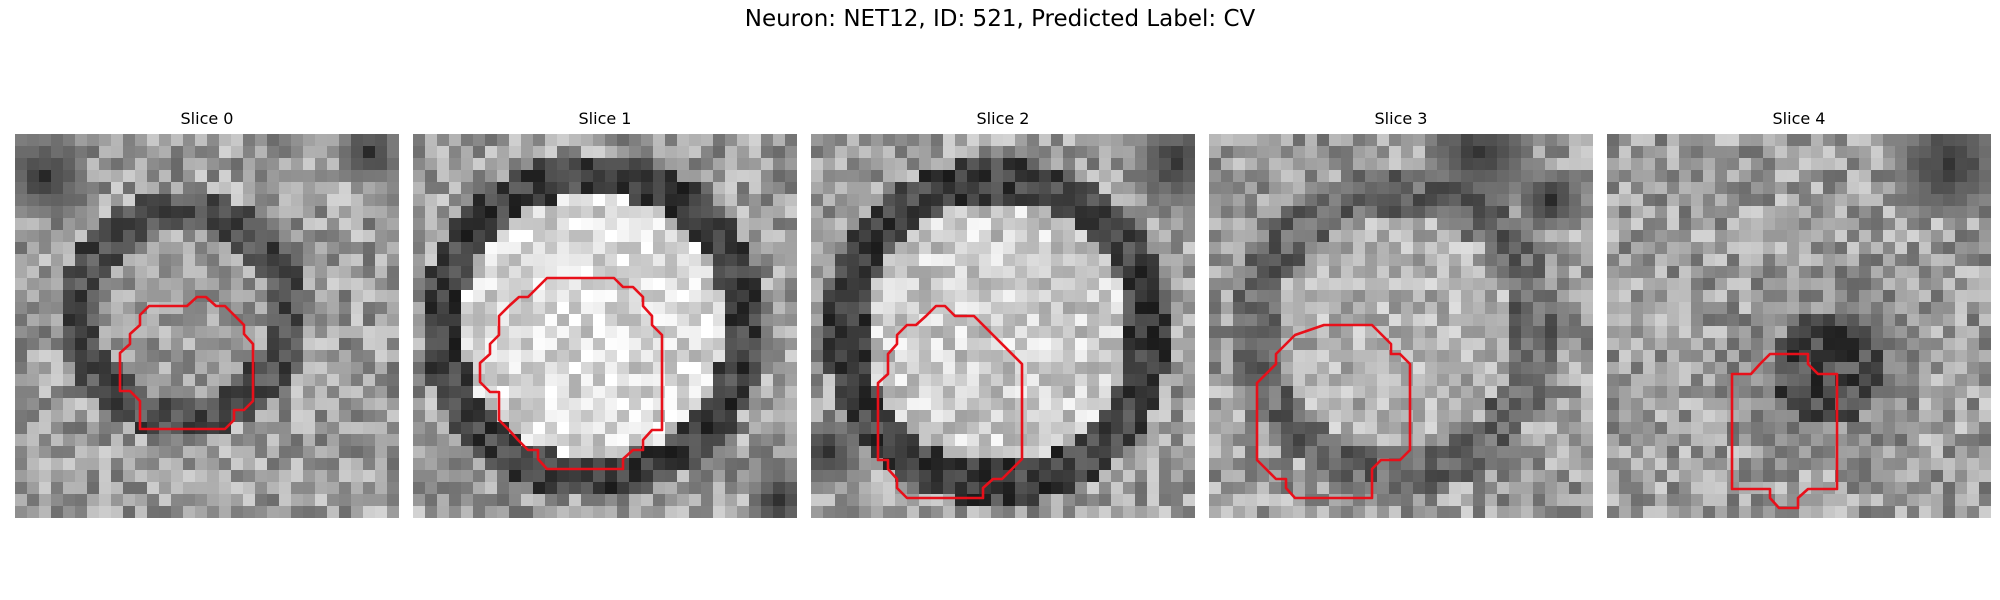  I want to click on slice-panel-0: Slice 0, so click(207, 312).